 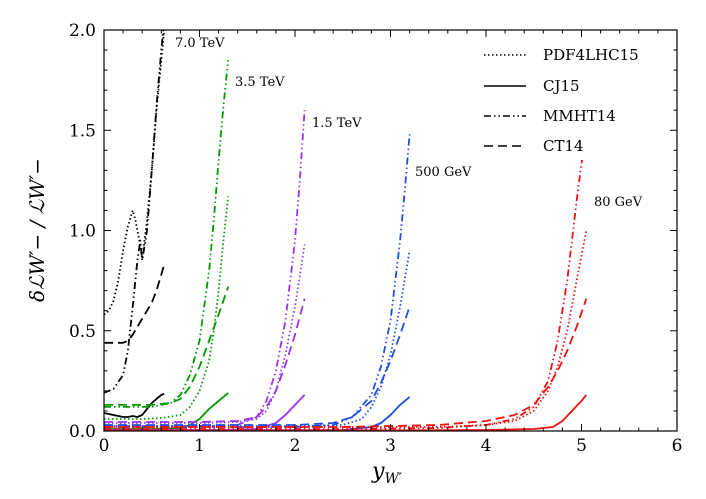 What do you see at coordinates (618, 202) in the screenshot?
I see `annotation-80gev: 80 GeV` at bounding box center [618, 202].